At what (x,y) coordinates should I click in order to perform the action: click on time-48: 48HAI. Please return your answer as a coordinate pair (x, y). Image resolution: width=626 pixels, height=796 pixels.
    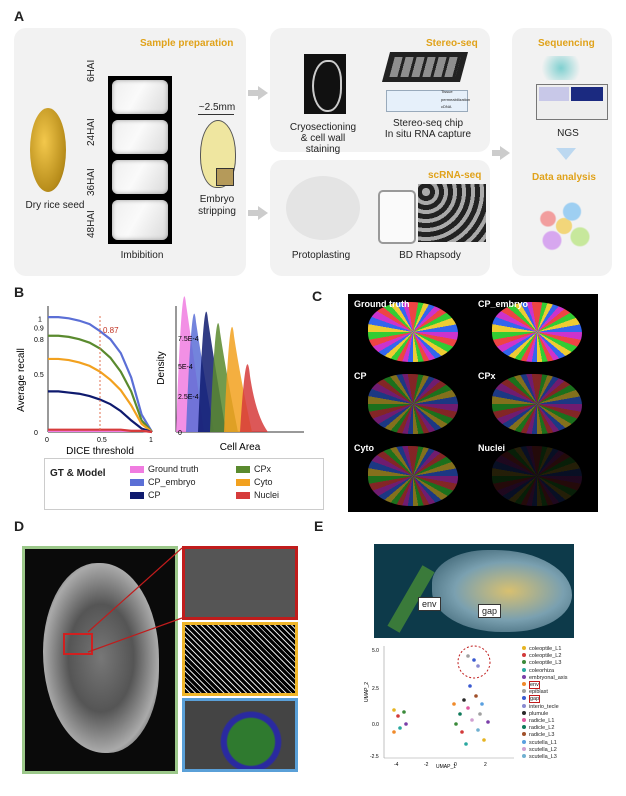
    Looking at the image, I should click on (91, 224).